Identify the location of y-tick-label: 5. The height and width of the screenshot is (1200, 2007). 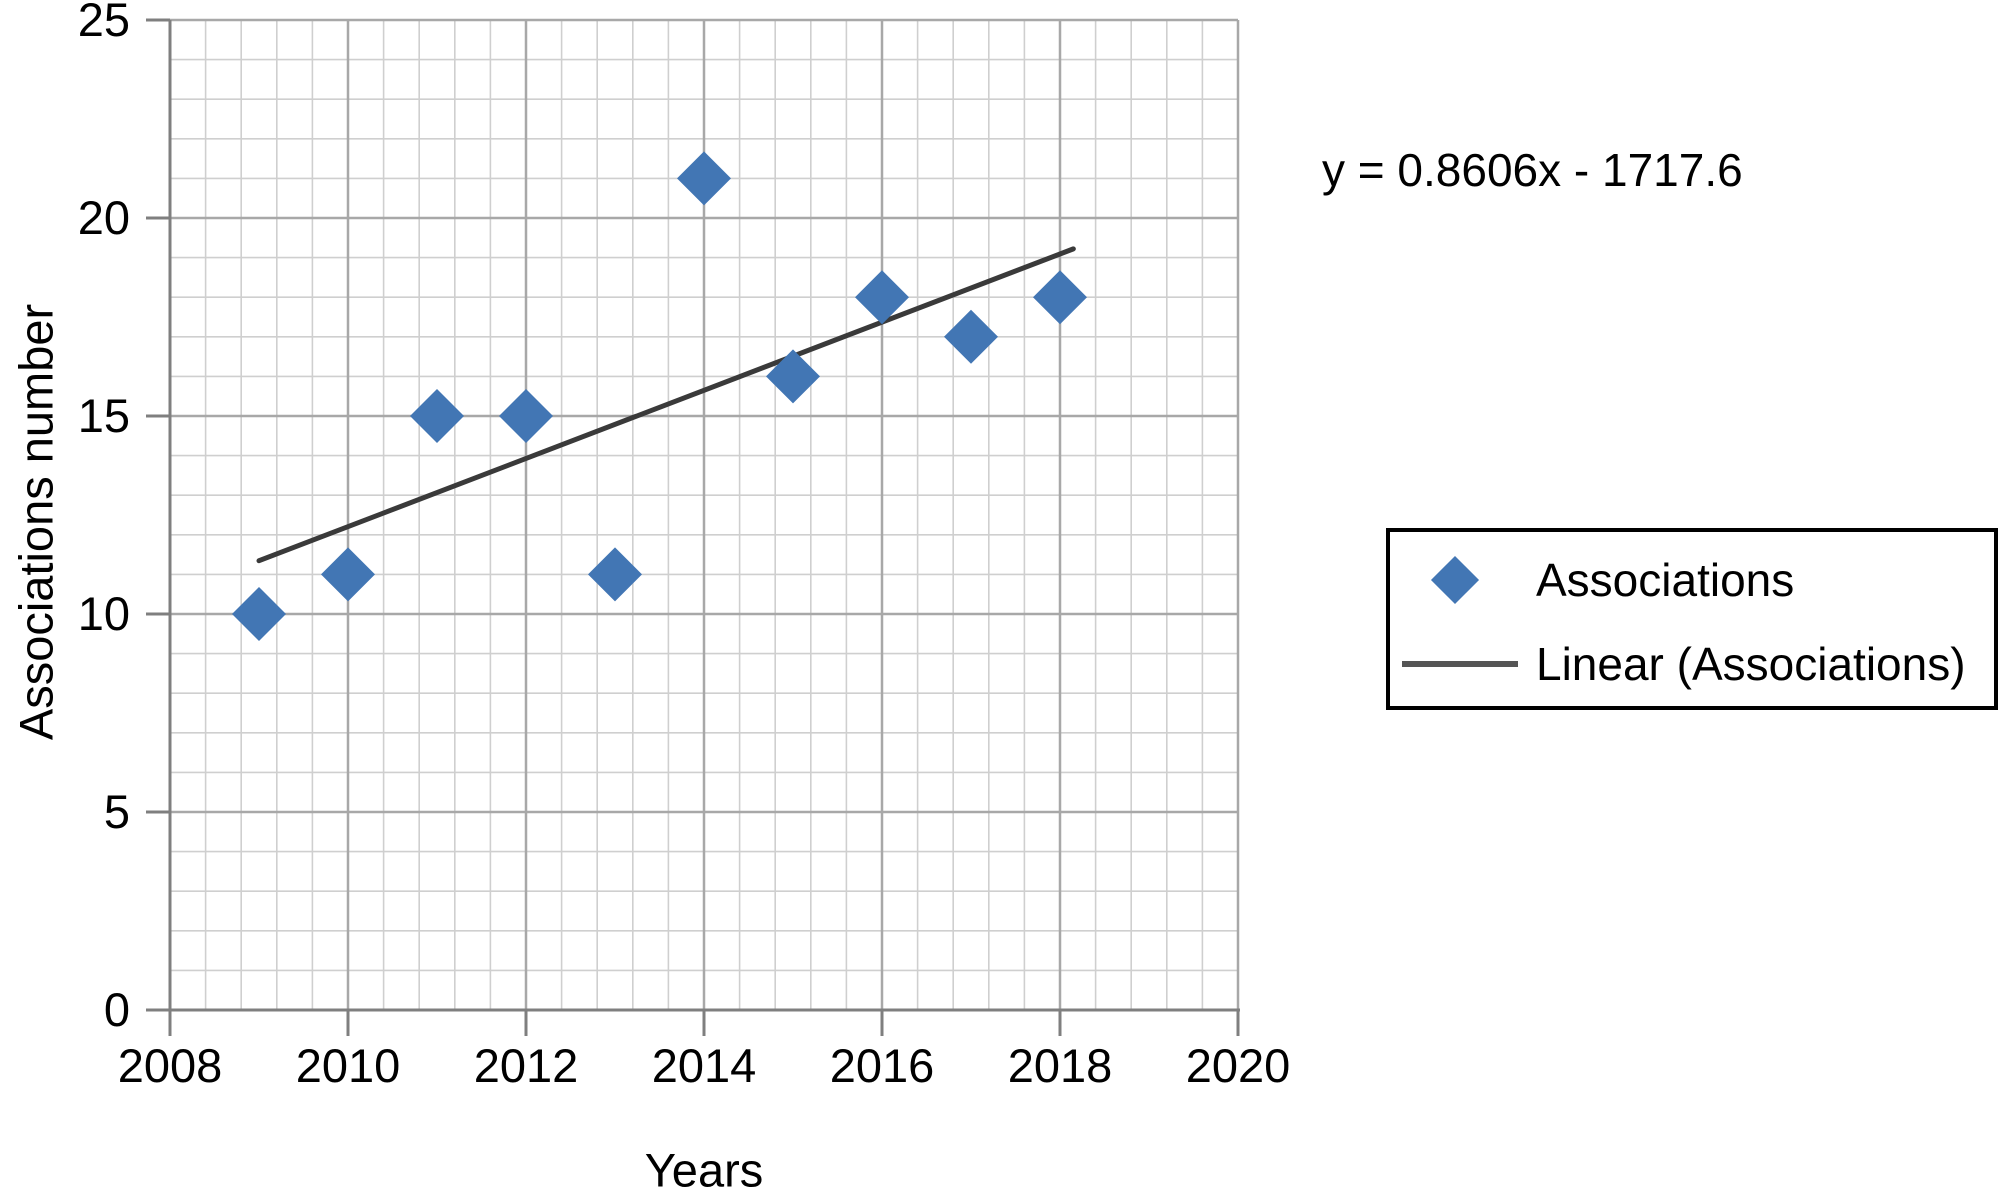
(117, 811).